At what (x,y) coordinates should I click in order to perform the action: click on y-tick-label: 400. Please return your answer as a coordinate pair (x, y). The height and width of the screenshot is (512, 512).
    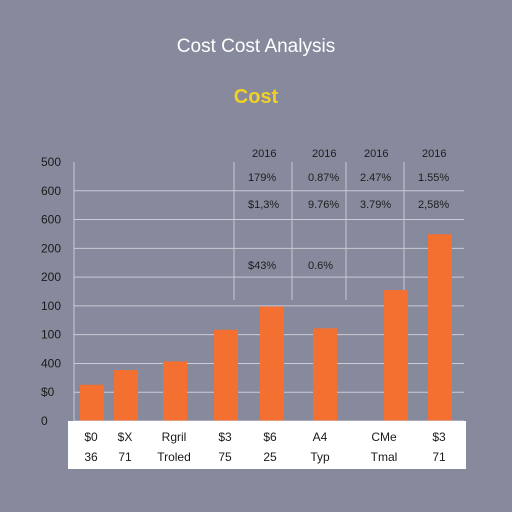
    Looking at the image, I should click on (51, 363).